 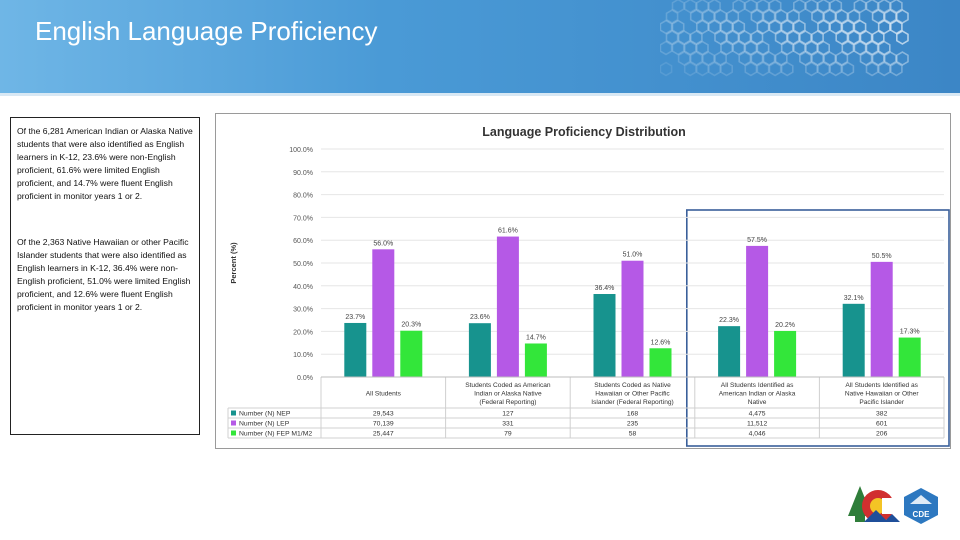 I want to click on colorado-c-gap, so click(x=889, y=506).